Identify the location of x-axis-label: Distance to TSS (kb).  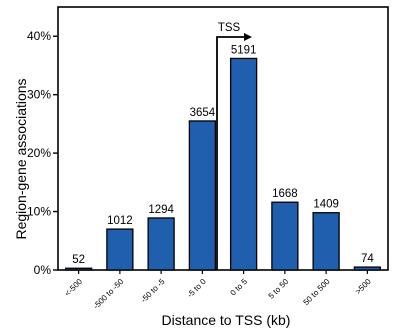
(226, 320).